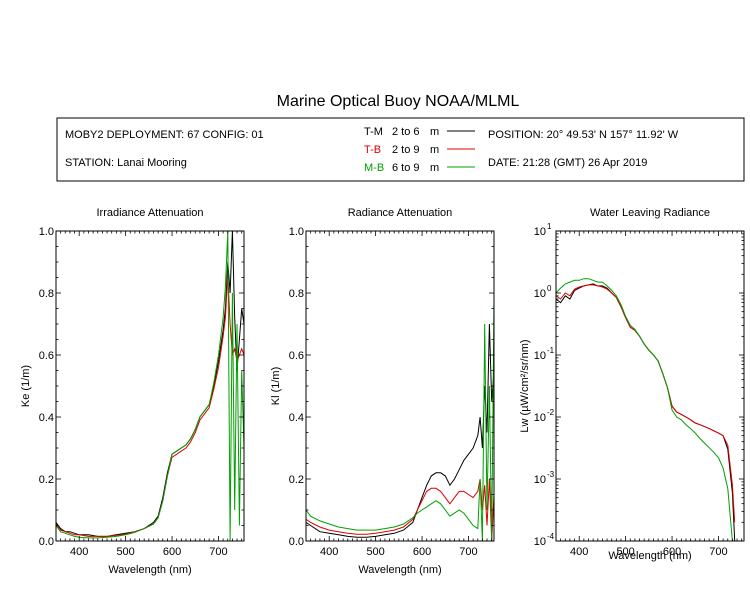 The width and height of the screenshot is (750, 600). Describe the element at coordinates (372, 150) in the screenshot. I see `legend-code-t-b: T-B` at that location.